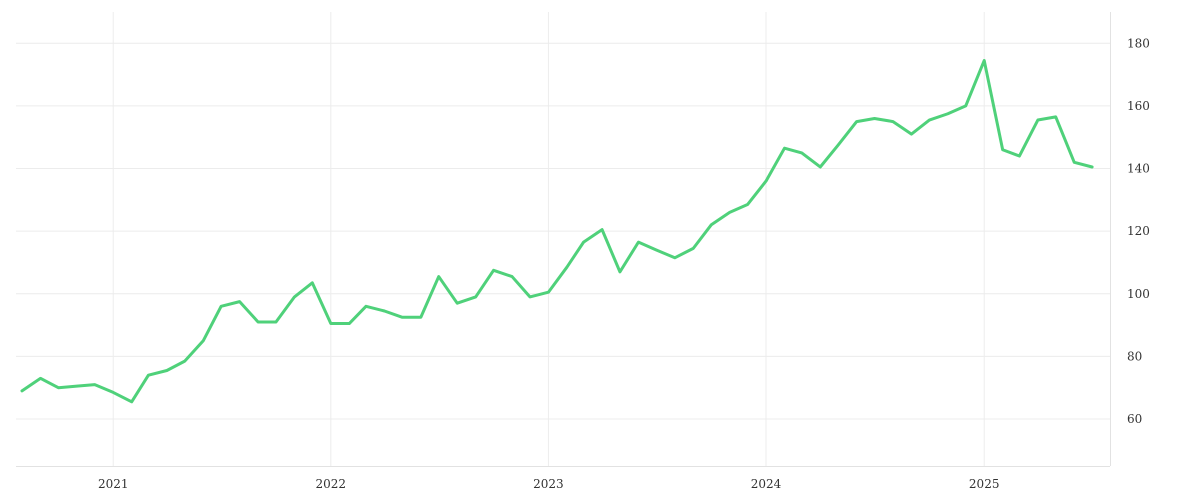 This screenshot has width=1200, height=500. What do you see at coordinates (1134, 419) in the screenshot?
I see `y-tick-label: 60` at bounding box center [1134, 419].